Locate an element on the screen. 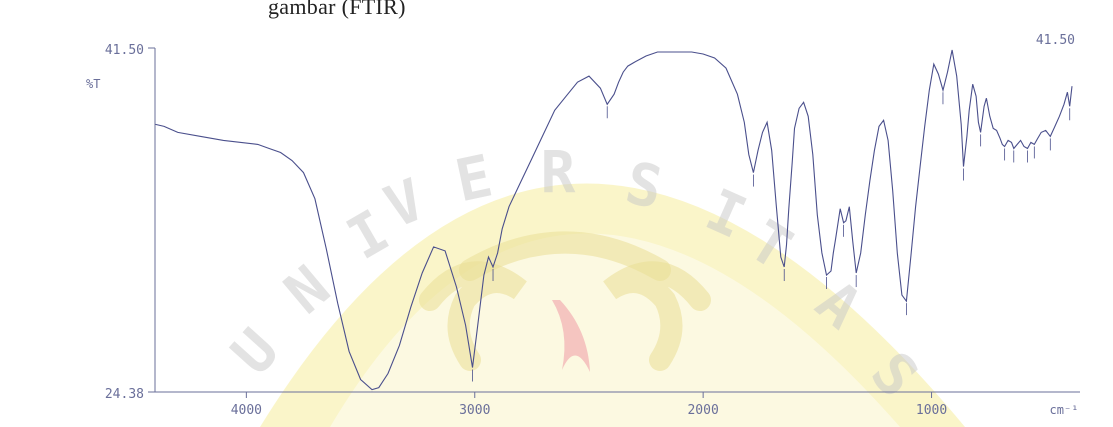 The height and width of the screenshot is (427, 1113). watermark-letter-e: E is located at coordinates (474, 179).